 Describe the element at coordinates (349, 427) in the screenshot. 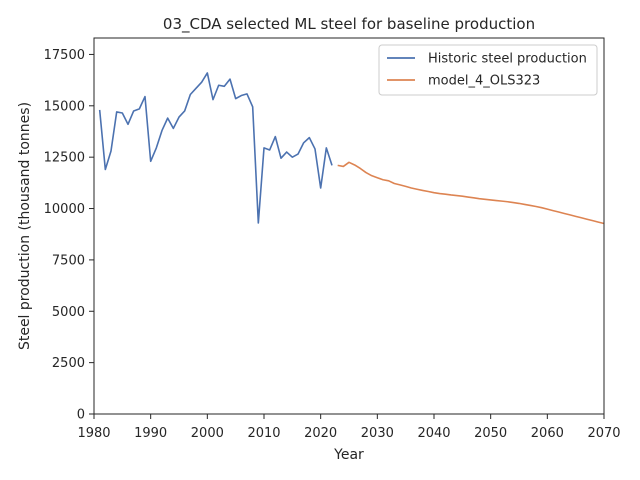

I see `x-axis: 1980 1990 2000 2010 2020 2030 2040 2050 2060 2070` at that location.